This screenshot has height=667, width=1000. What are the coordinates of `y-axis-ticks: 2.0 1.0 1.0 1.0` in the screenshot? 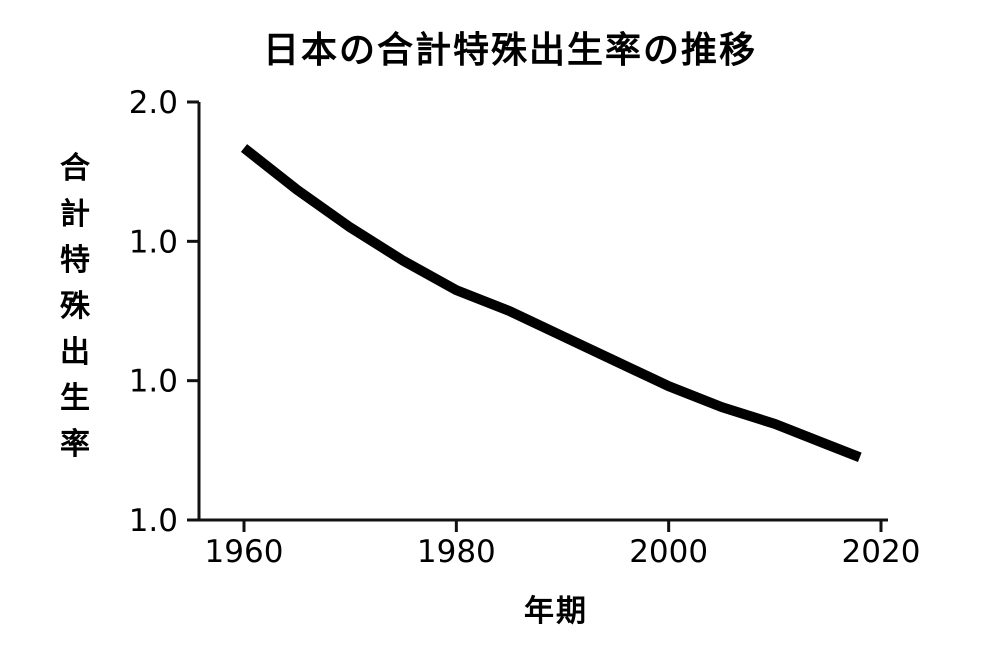 It's located at (164, 312).